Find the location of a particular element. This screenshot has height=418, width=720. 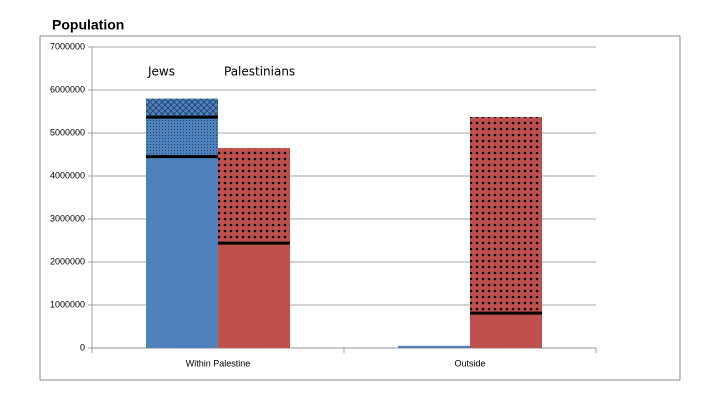

x-tick-label: Outside is located at coordinates (469, 363).